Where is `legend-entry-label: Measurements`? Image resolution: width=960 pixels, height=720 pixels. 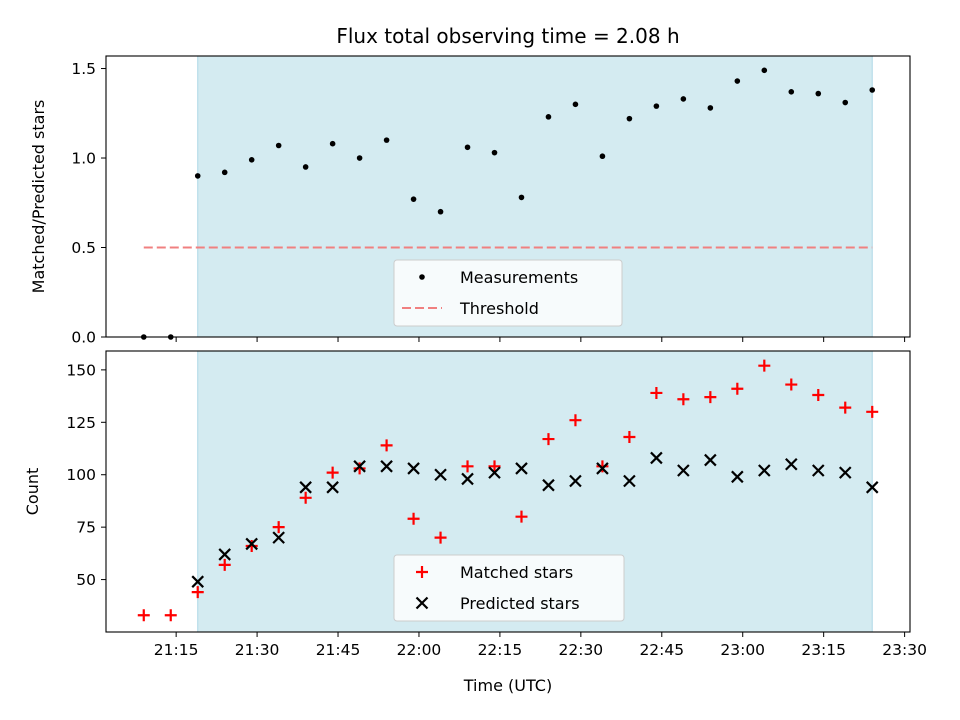 legend-entry-label: Measurements is located at coordinates (519, 277).